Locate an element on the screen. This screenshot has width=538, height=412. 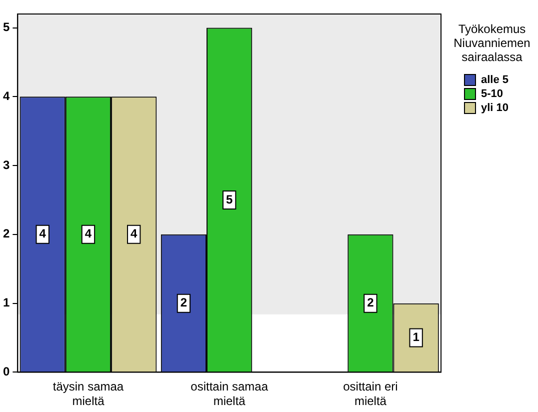
data-label: 1 is located at coordinates (416, 337).